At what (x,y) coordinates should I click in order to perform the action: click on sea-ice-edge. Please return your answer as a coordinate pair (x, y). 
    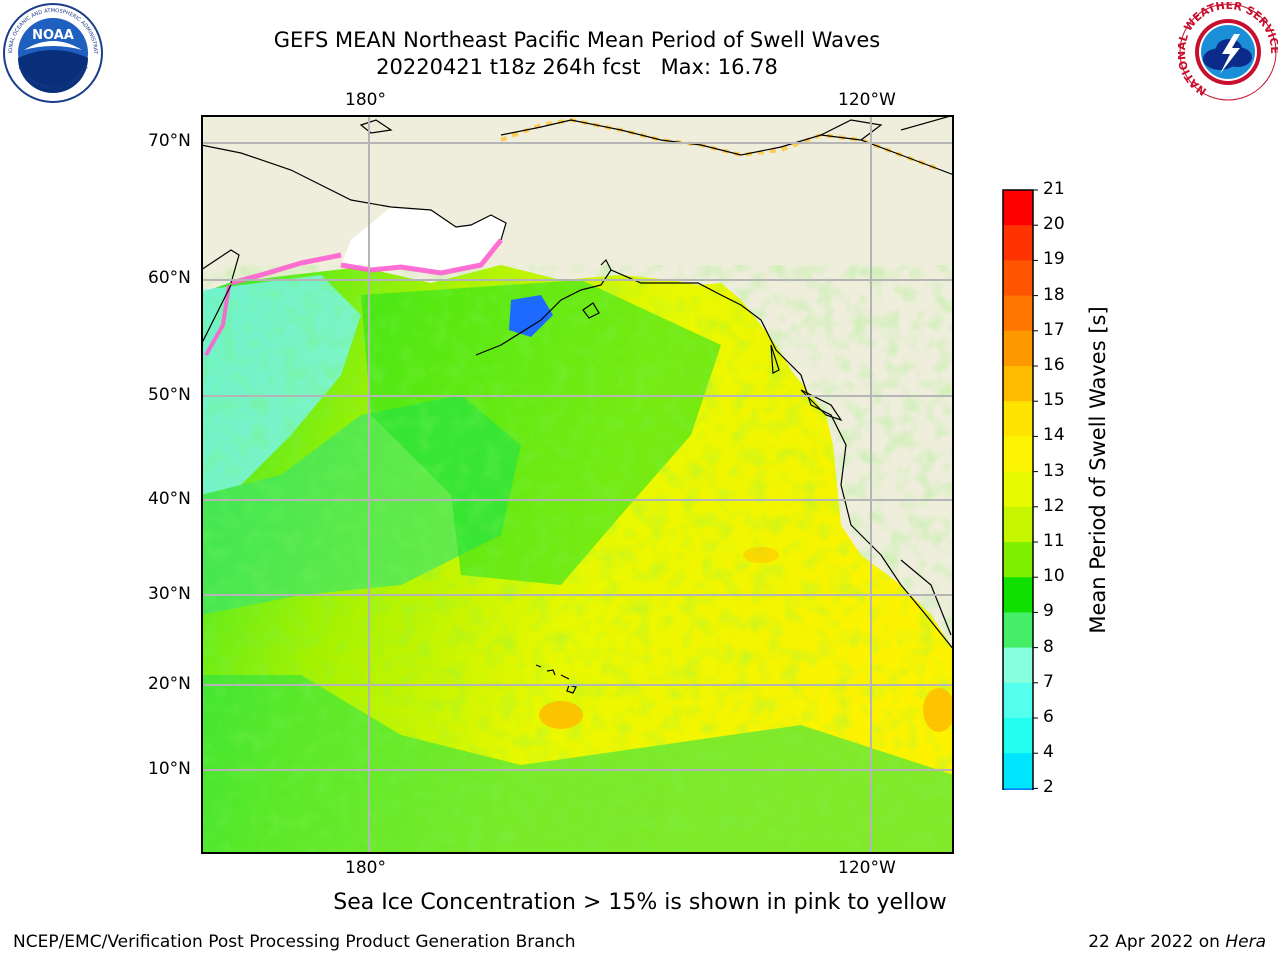
    Looking at the image, I should click on (421, 257).